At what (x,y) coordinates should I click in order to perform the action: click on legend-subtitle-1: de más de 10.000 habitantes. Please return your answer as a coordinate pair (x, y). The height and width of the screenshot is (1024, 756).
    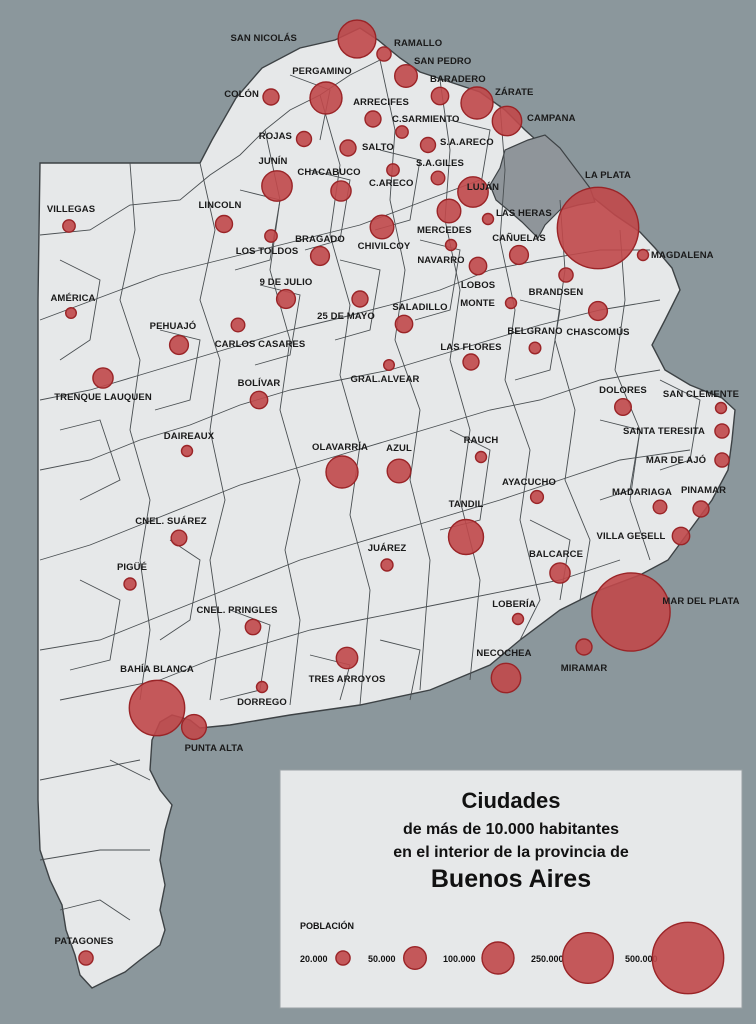
    Looking at the image, I should click on (511, 829).